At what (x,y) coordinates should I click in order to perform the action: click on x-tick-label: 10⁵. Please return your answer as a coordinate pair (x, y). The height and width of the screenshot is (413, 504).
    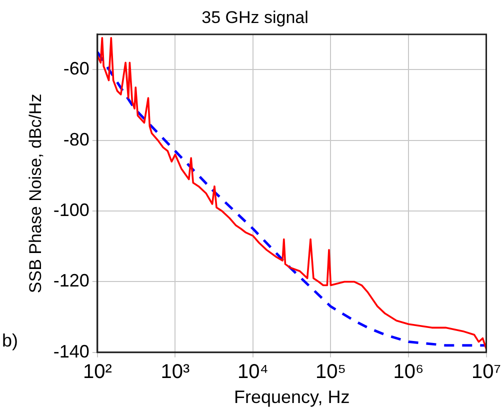
    Looking at the image, I should click on (330, 371).